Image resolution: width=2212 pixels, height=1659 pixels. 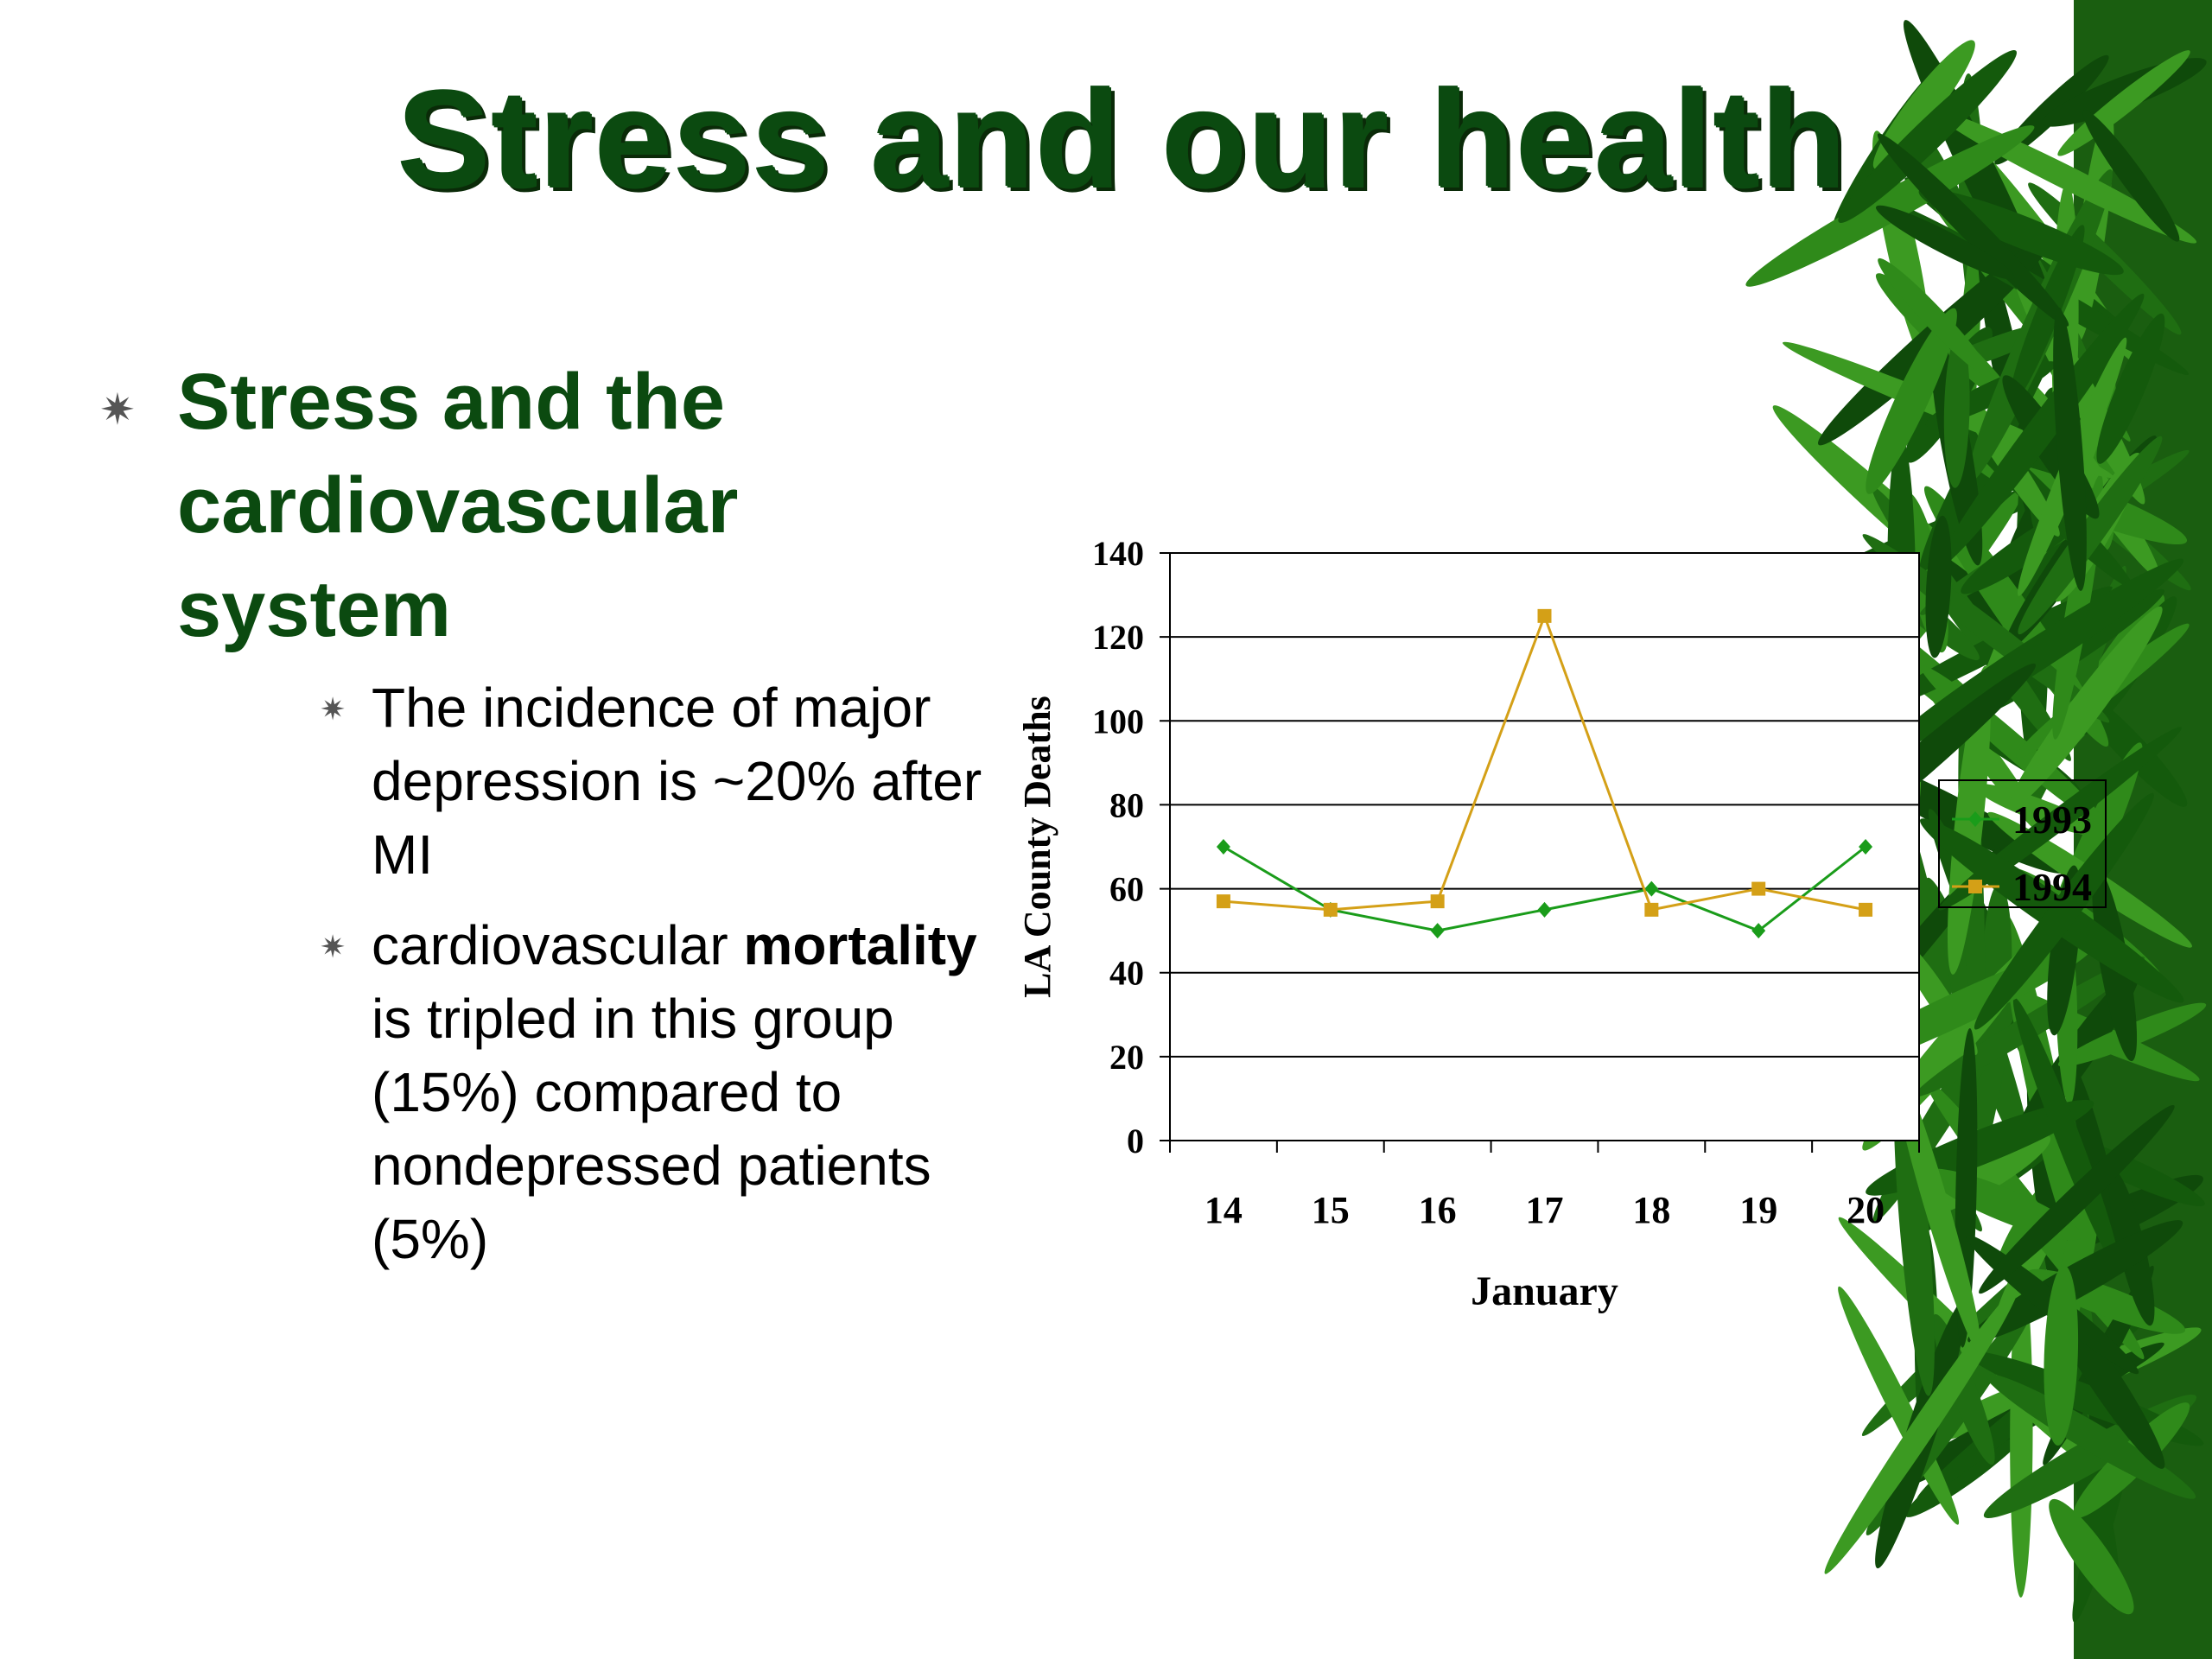 What do you see at coordinates (1126, 889) in the screenshot?
I see `y-tick-label: 60` at bounding box center [1126, 889].